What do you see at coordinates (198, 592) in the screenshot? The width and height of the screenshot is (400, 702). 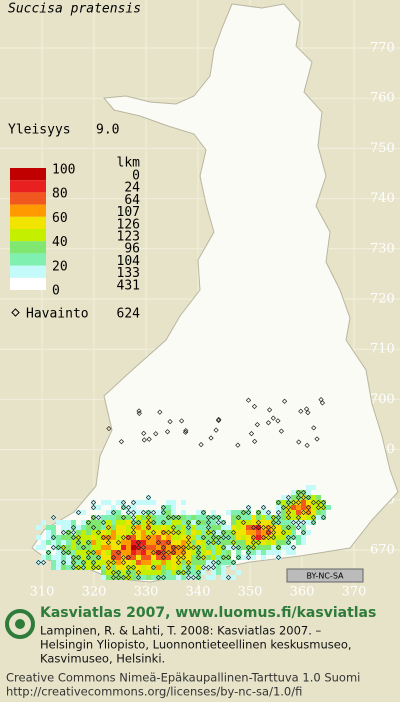 I see `east-label: 340` at bounding box center [198, 592].